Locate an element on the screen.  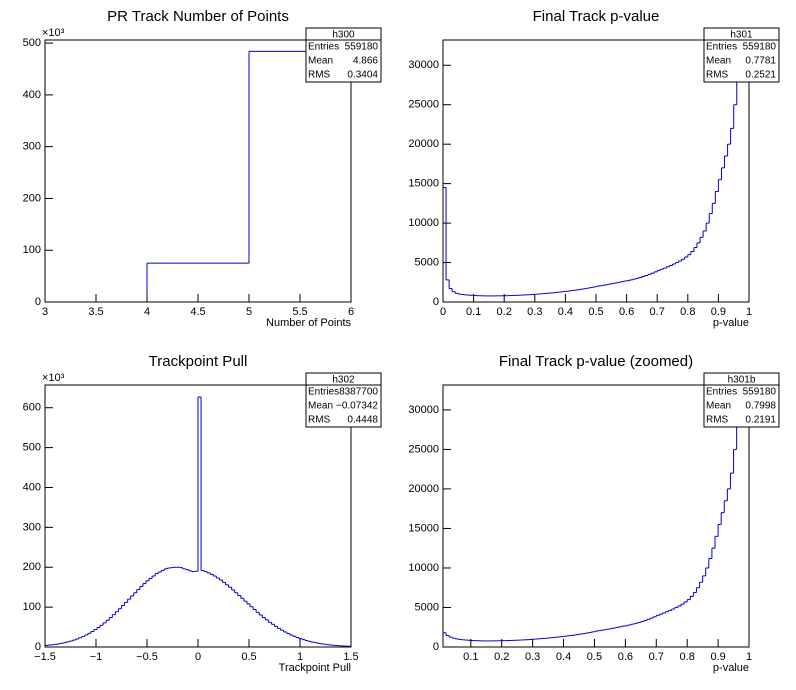
chart-title: PR Track Number of Points is located at coordinates (198, 16).